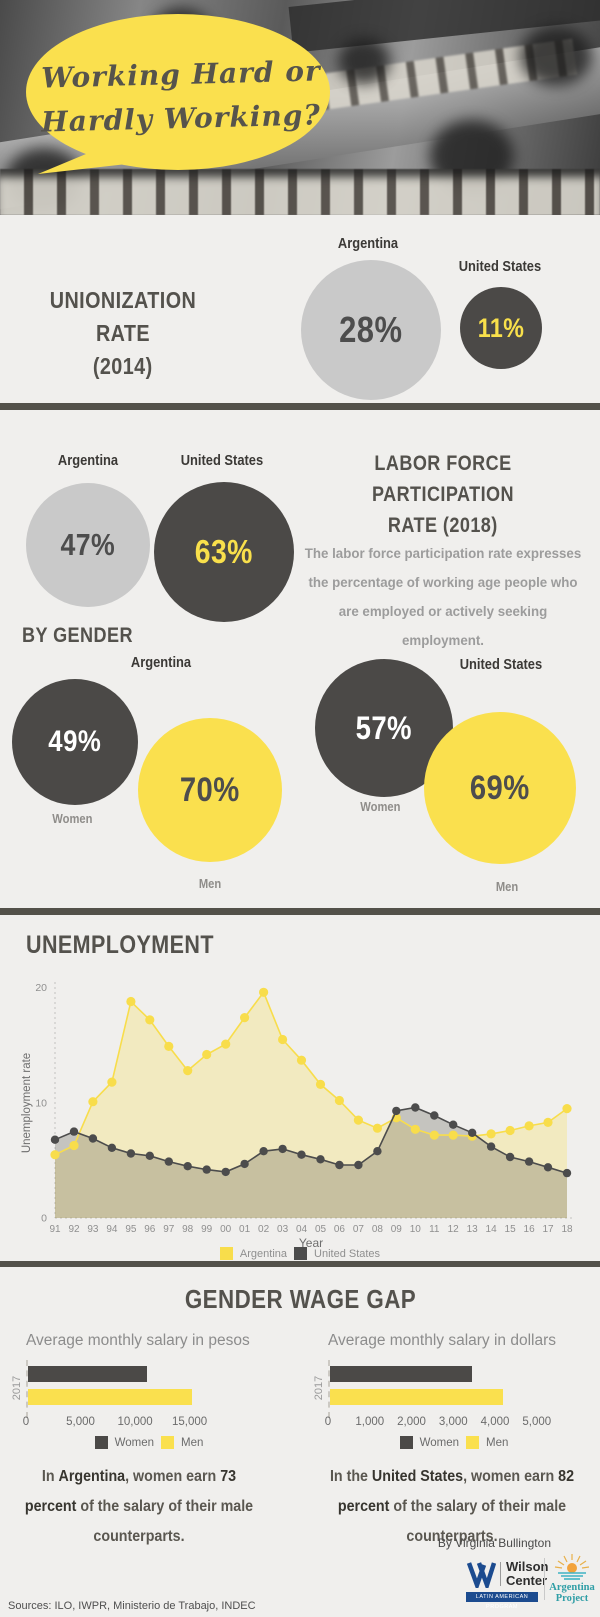  I want to click on wage-gap-heading: GENDER WAGE GAP, so click(300, 1299).